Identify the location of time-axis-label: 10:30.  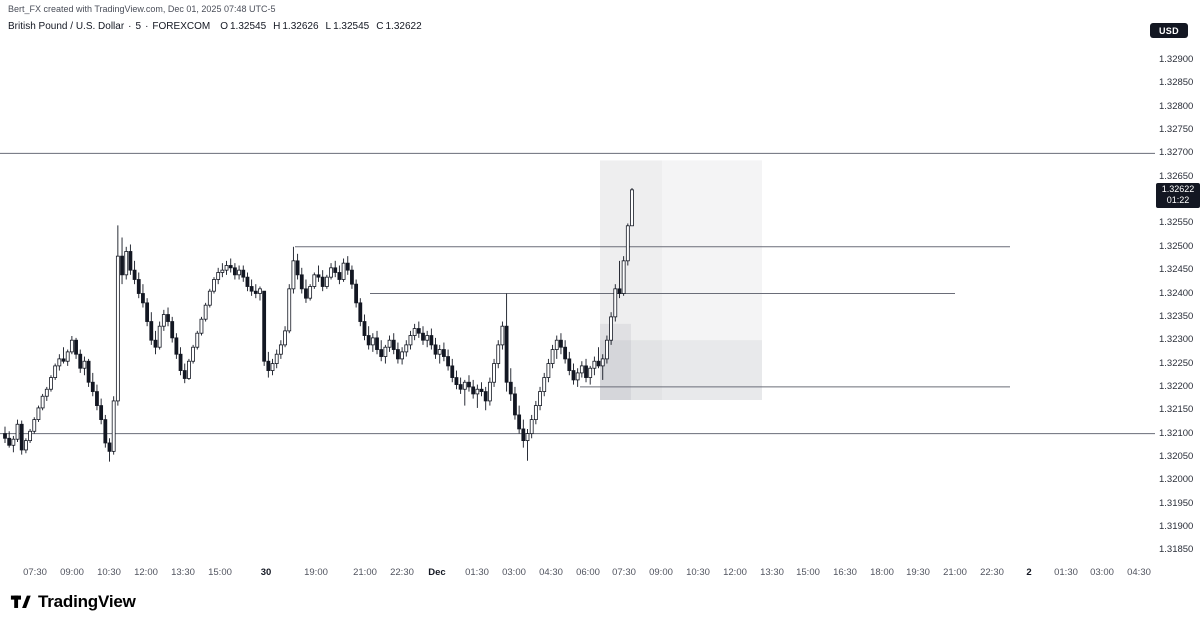
(109, 572).